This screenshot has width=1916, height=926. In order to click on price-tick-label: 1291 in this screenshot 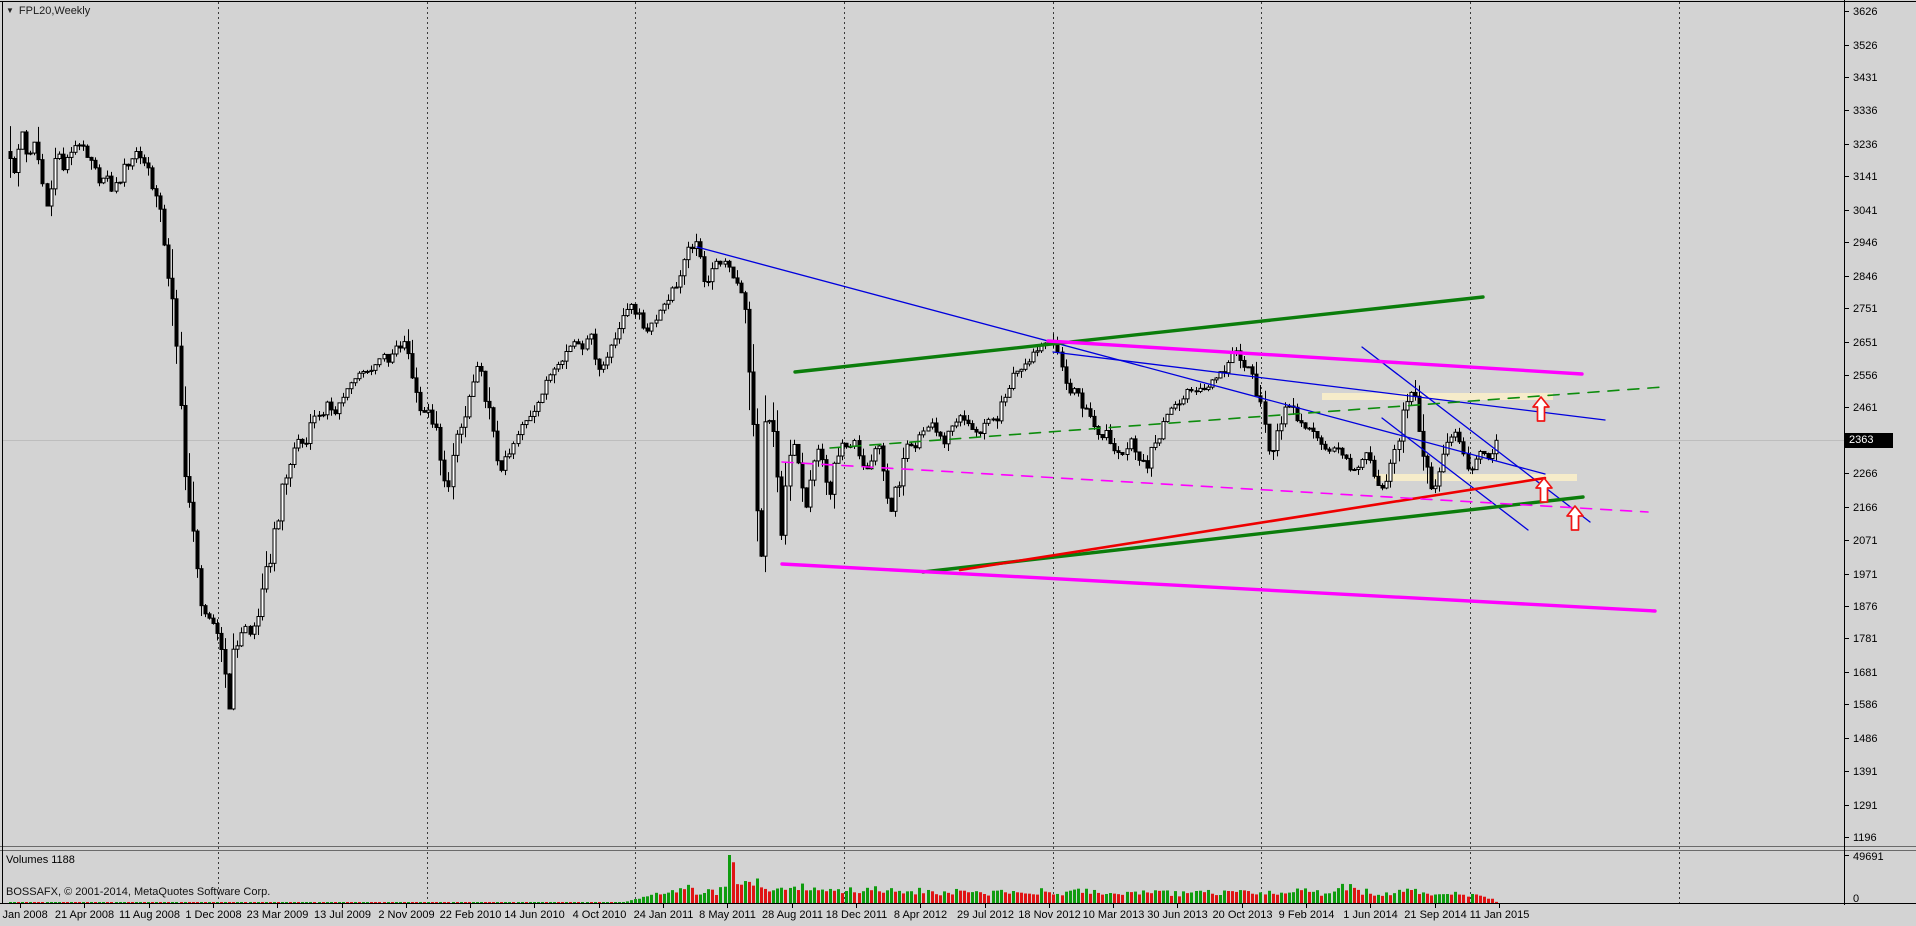, I will do `click(1865, 805)`.